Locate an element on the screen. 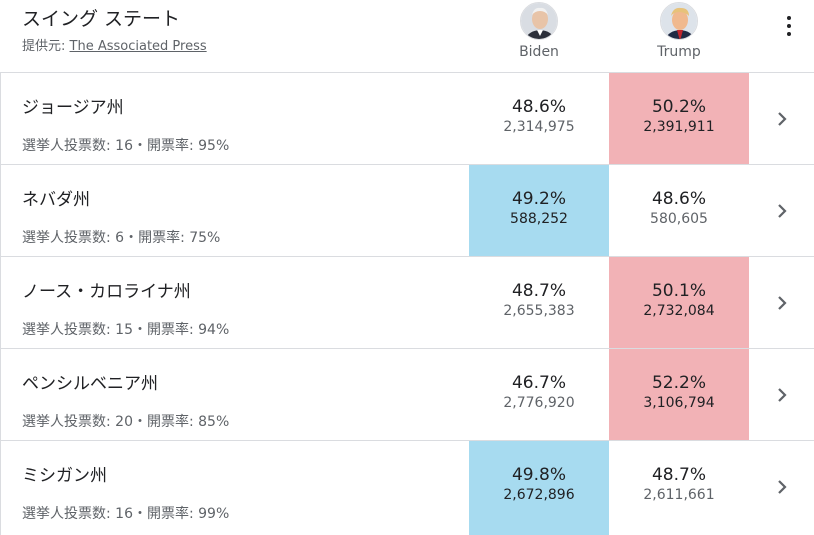 This screenshot has width=814, height=535. trump-votes: 580,605 is located at coordinates (679, 219).